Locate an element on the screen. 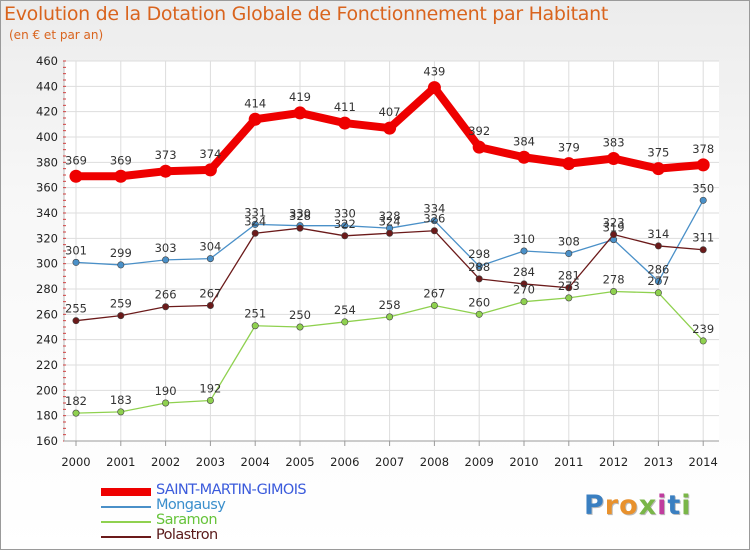 The height and width of the screenshot is (550, 750). data-label: 182 is located at coordinates (76, 401).